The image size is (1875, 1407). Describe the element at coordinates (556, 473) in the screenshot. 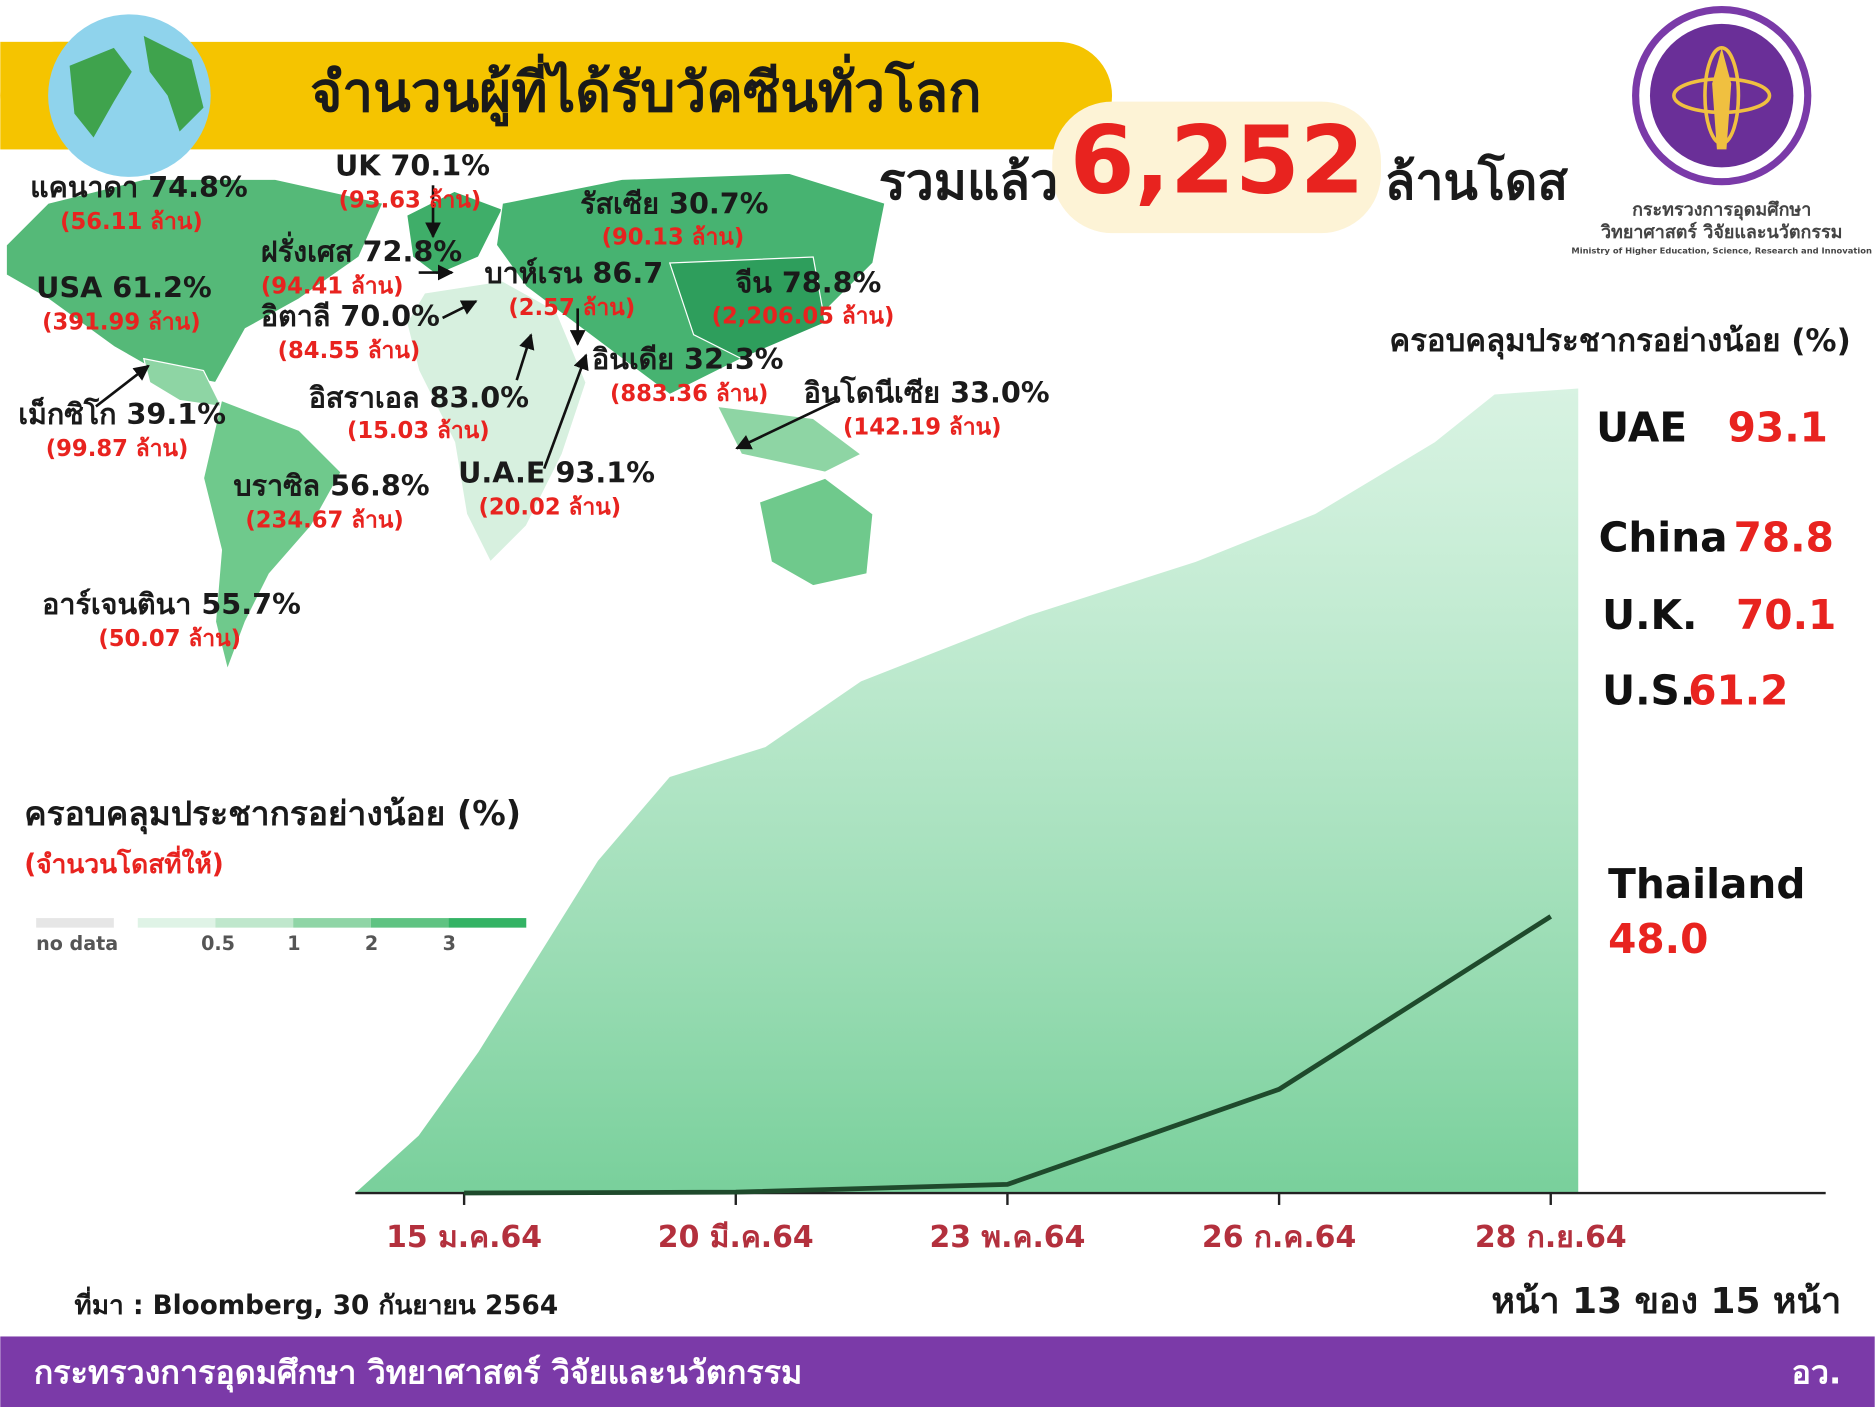

I see `country-label: U.A.E 93.1%` at that location.